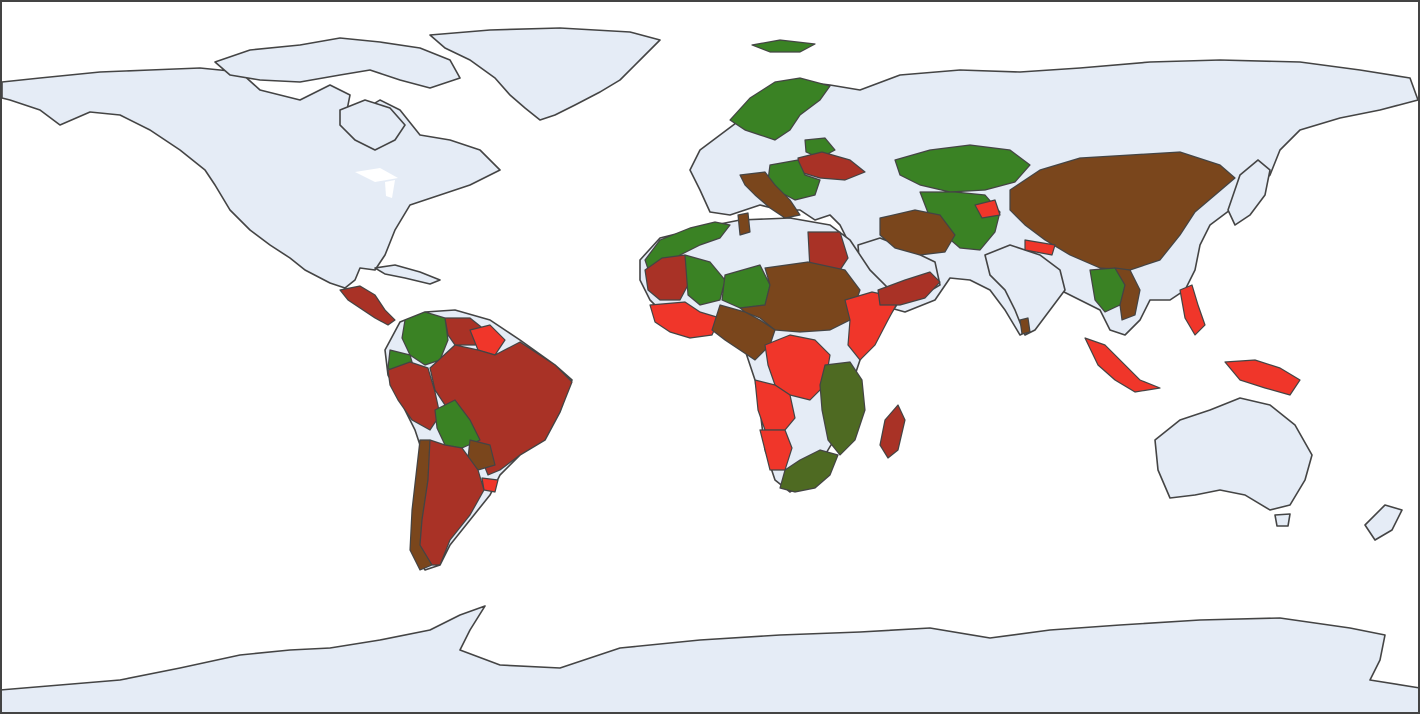  What do you see at coordinates (917, 232) in the screenshot?
I see `region-iran-region` at bounding box center [917, 232].